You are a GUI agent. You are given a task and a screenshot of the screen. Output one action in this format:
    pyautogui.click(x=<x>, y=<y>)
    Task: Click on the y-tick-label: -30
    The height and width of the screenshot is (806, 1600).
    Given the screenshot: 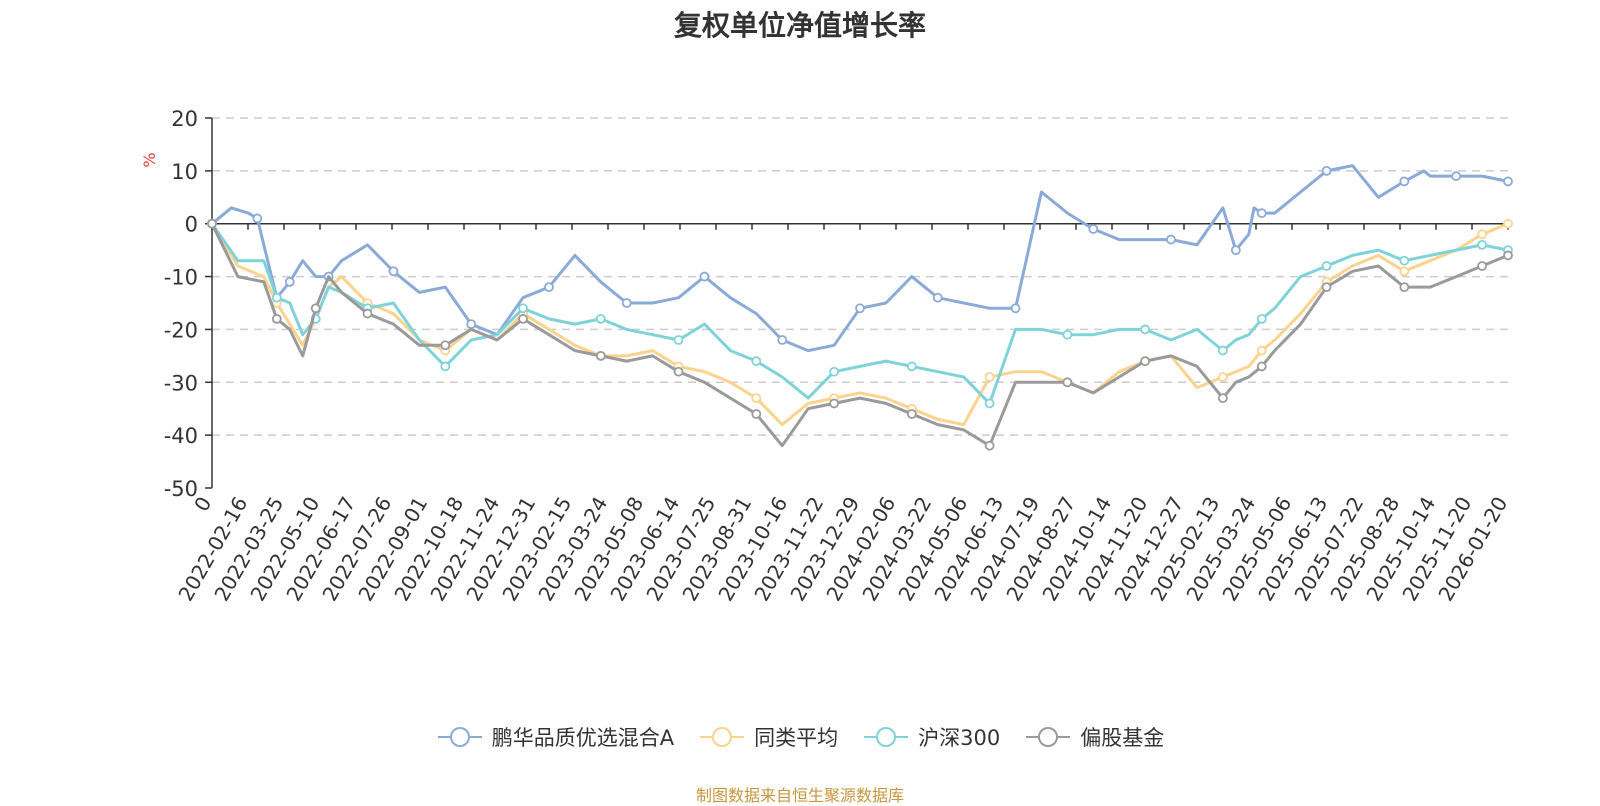 What is the action you would take?
    pyautogui.click(x=181, y=383)
    